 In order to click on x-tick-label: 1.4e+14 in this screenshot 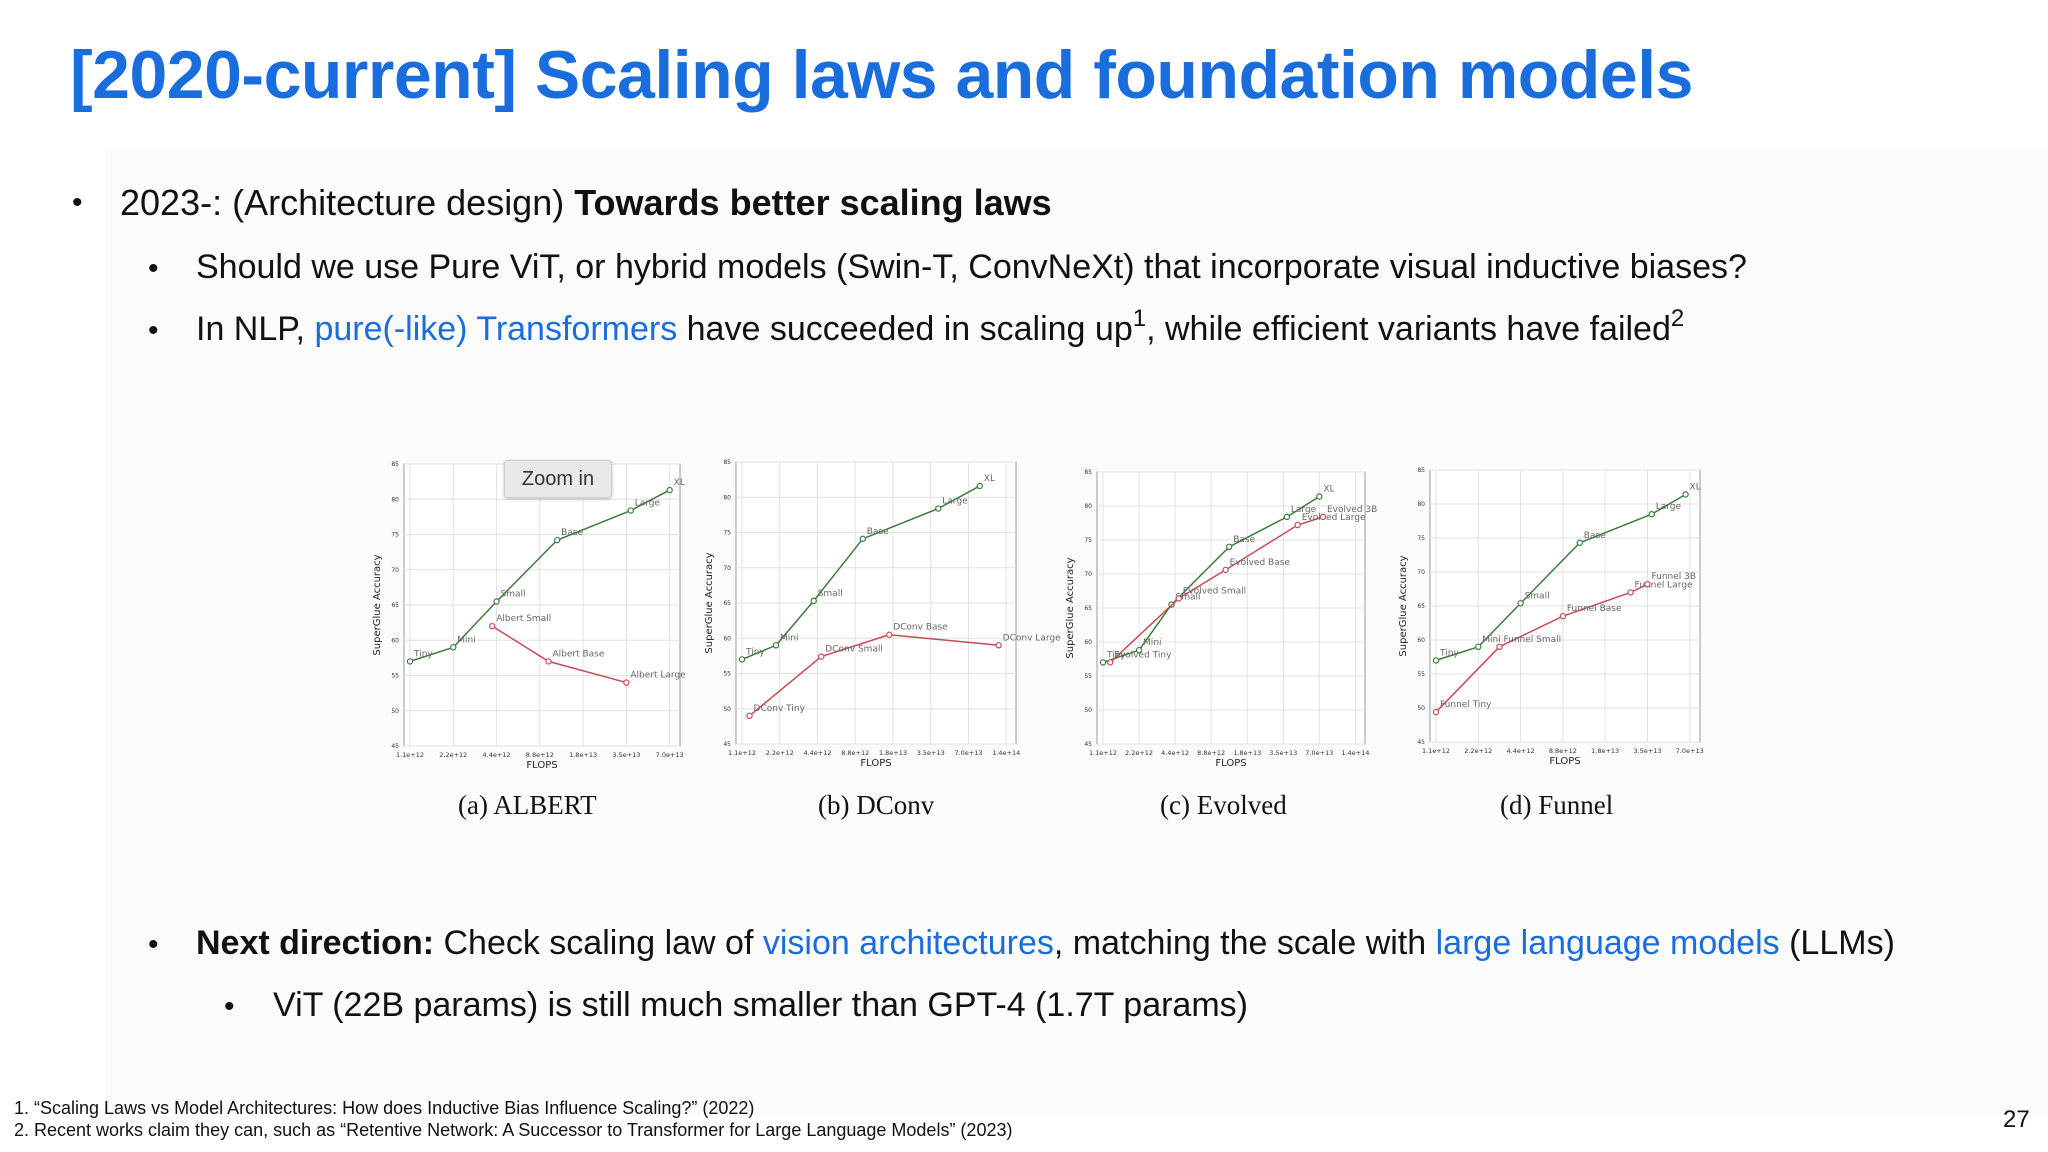, I will do `click(1355, 753)`.